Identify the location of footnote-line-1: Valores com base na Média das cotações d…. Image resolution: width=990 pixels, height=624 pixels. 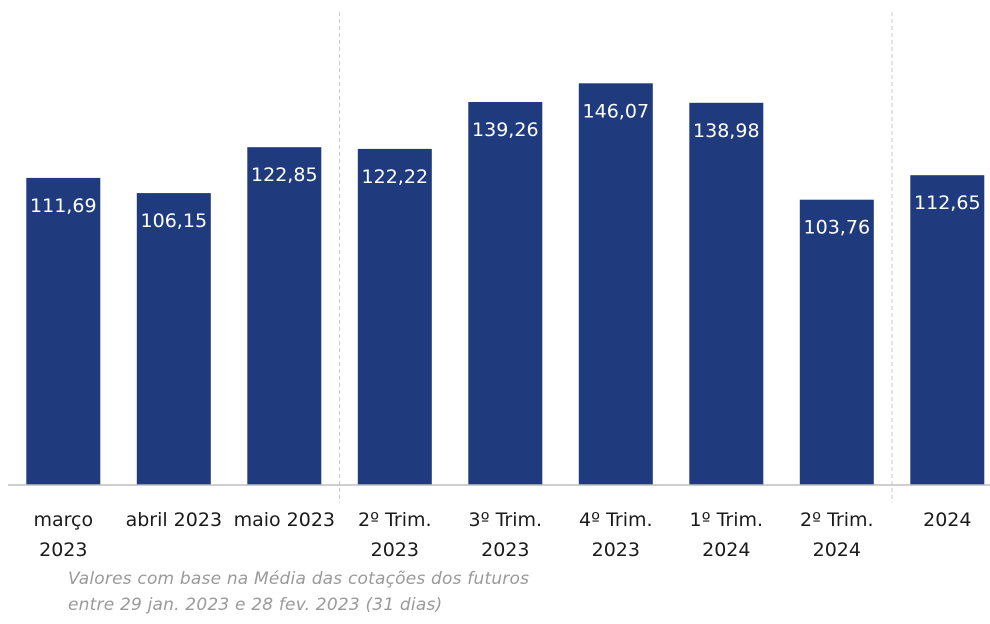
(299, 579).